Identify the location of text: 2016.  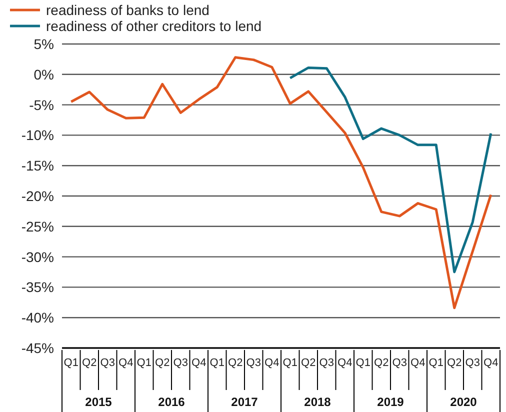
(172, 402).